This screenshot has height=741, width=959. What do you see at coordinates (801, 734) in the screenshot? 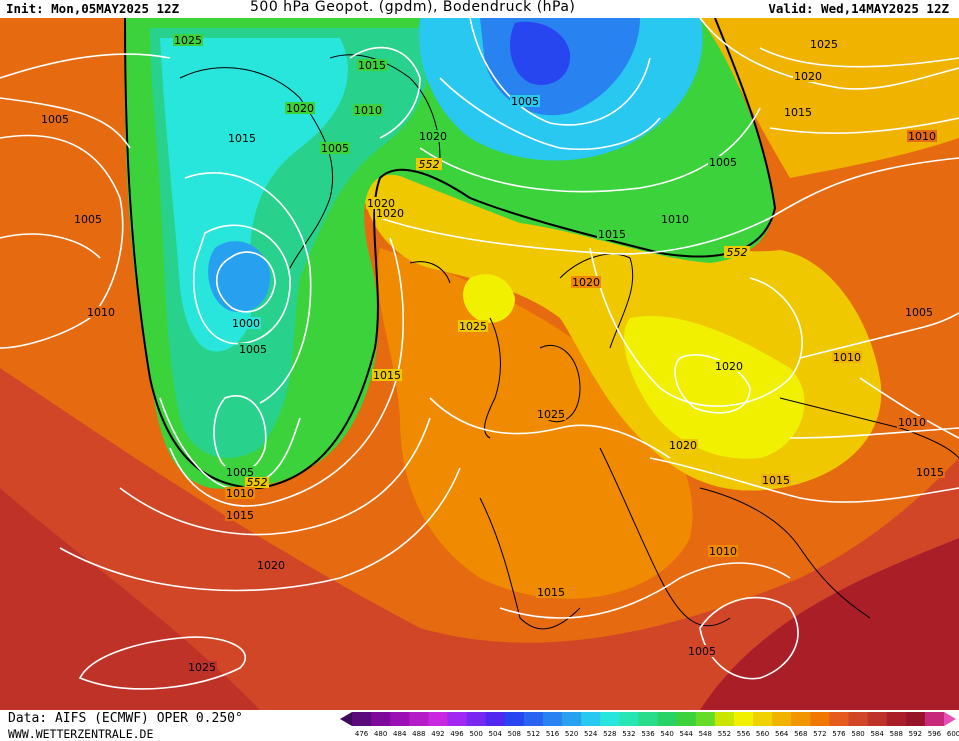
I see `colorbar-tick-label: 568` at bounding box center [801, 734].